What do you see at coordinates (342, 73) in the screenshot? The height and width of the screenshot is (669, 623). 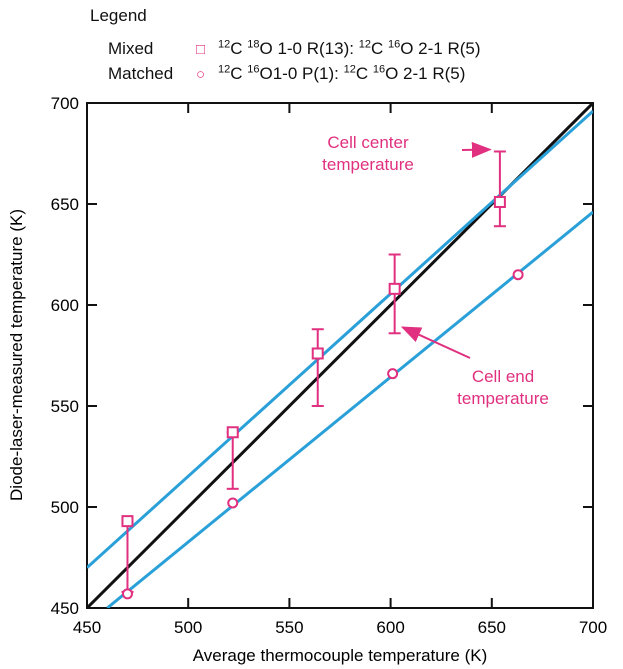 I see `legend-desc-matched: 12C 16O1-0 P(1): 12C 16O 2-1 R(5)` at bounding box center [342, 73].